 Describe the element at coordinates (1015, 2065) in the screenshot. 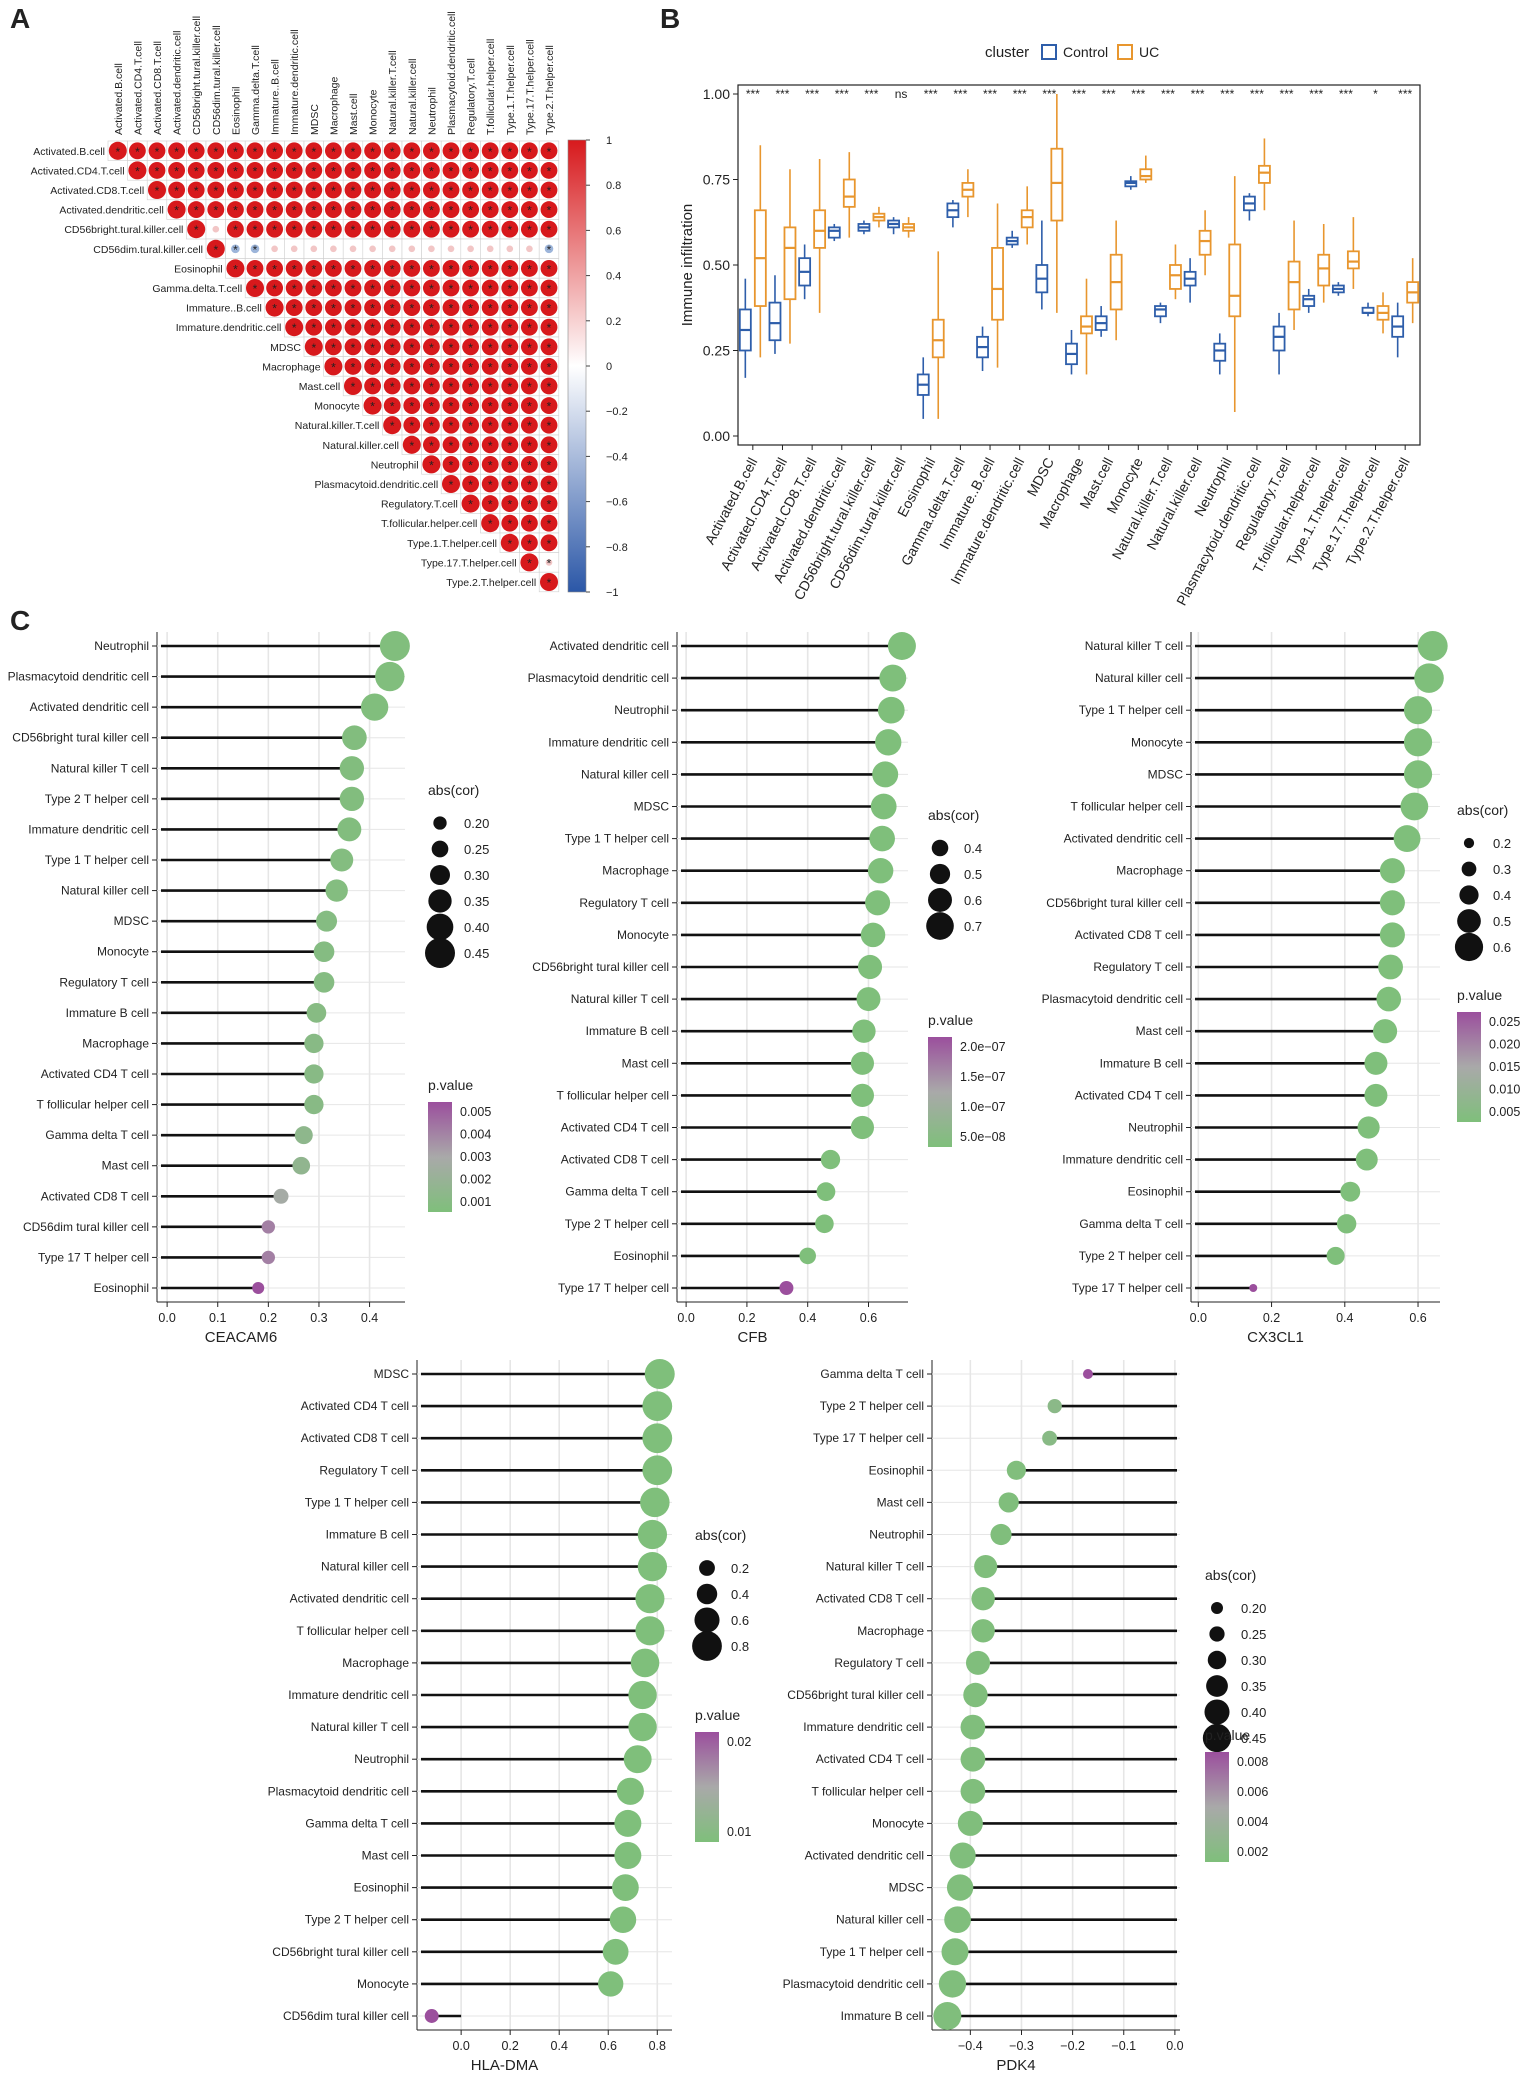

I see `x-axis-label: PDK4` at that location.